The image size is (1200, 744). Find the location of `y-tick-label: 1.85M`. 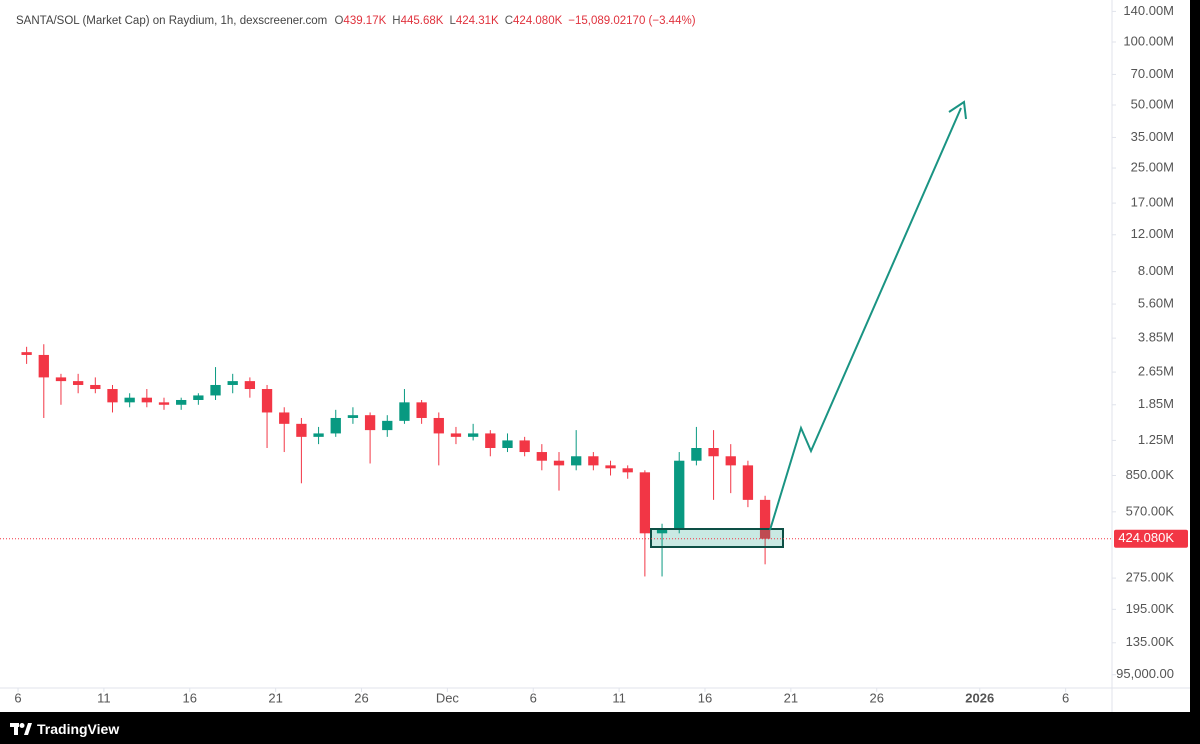

y-tick-label: 1.85M is located at coordinates (1156, 403).